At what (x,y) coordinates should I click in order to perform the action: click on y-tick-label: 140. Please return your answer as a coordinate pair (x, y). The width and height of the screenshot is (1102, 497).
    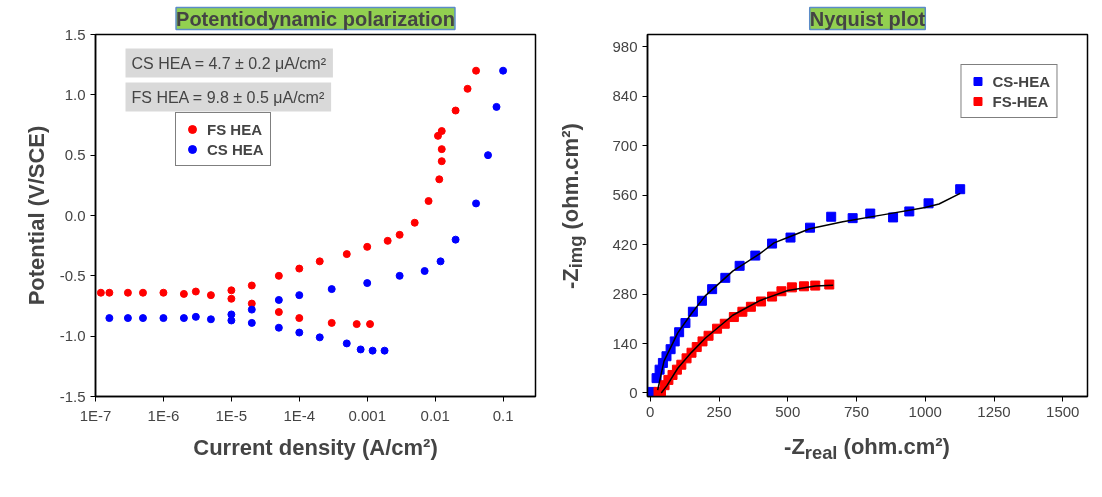
    Looking at the image, I should click on (625, 343).